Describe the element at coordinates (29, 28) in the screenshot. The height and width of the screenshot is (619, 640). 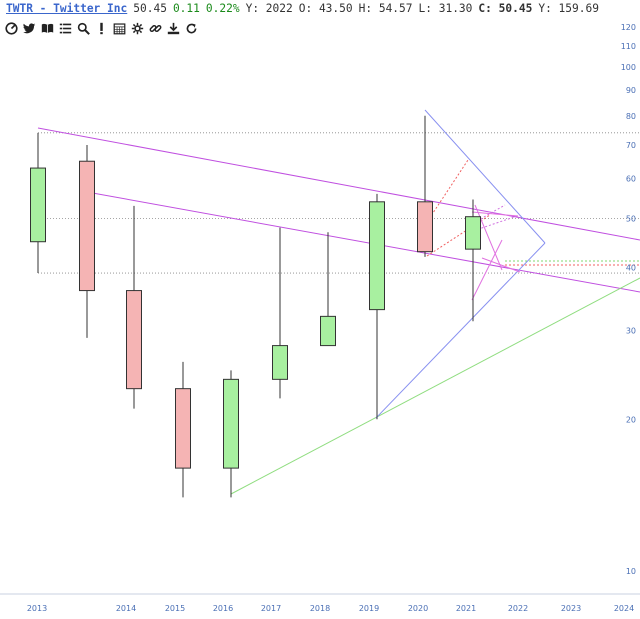
I see `twitter-icon` at that location.